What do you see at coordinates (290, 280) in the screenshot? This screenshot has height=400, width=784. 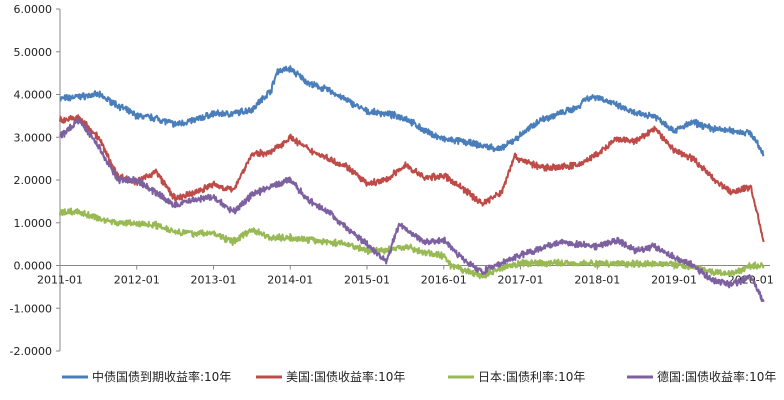 I see `x-tick-label: 2014-01` at bounding box center [290, 280].